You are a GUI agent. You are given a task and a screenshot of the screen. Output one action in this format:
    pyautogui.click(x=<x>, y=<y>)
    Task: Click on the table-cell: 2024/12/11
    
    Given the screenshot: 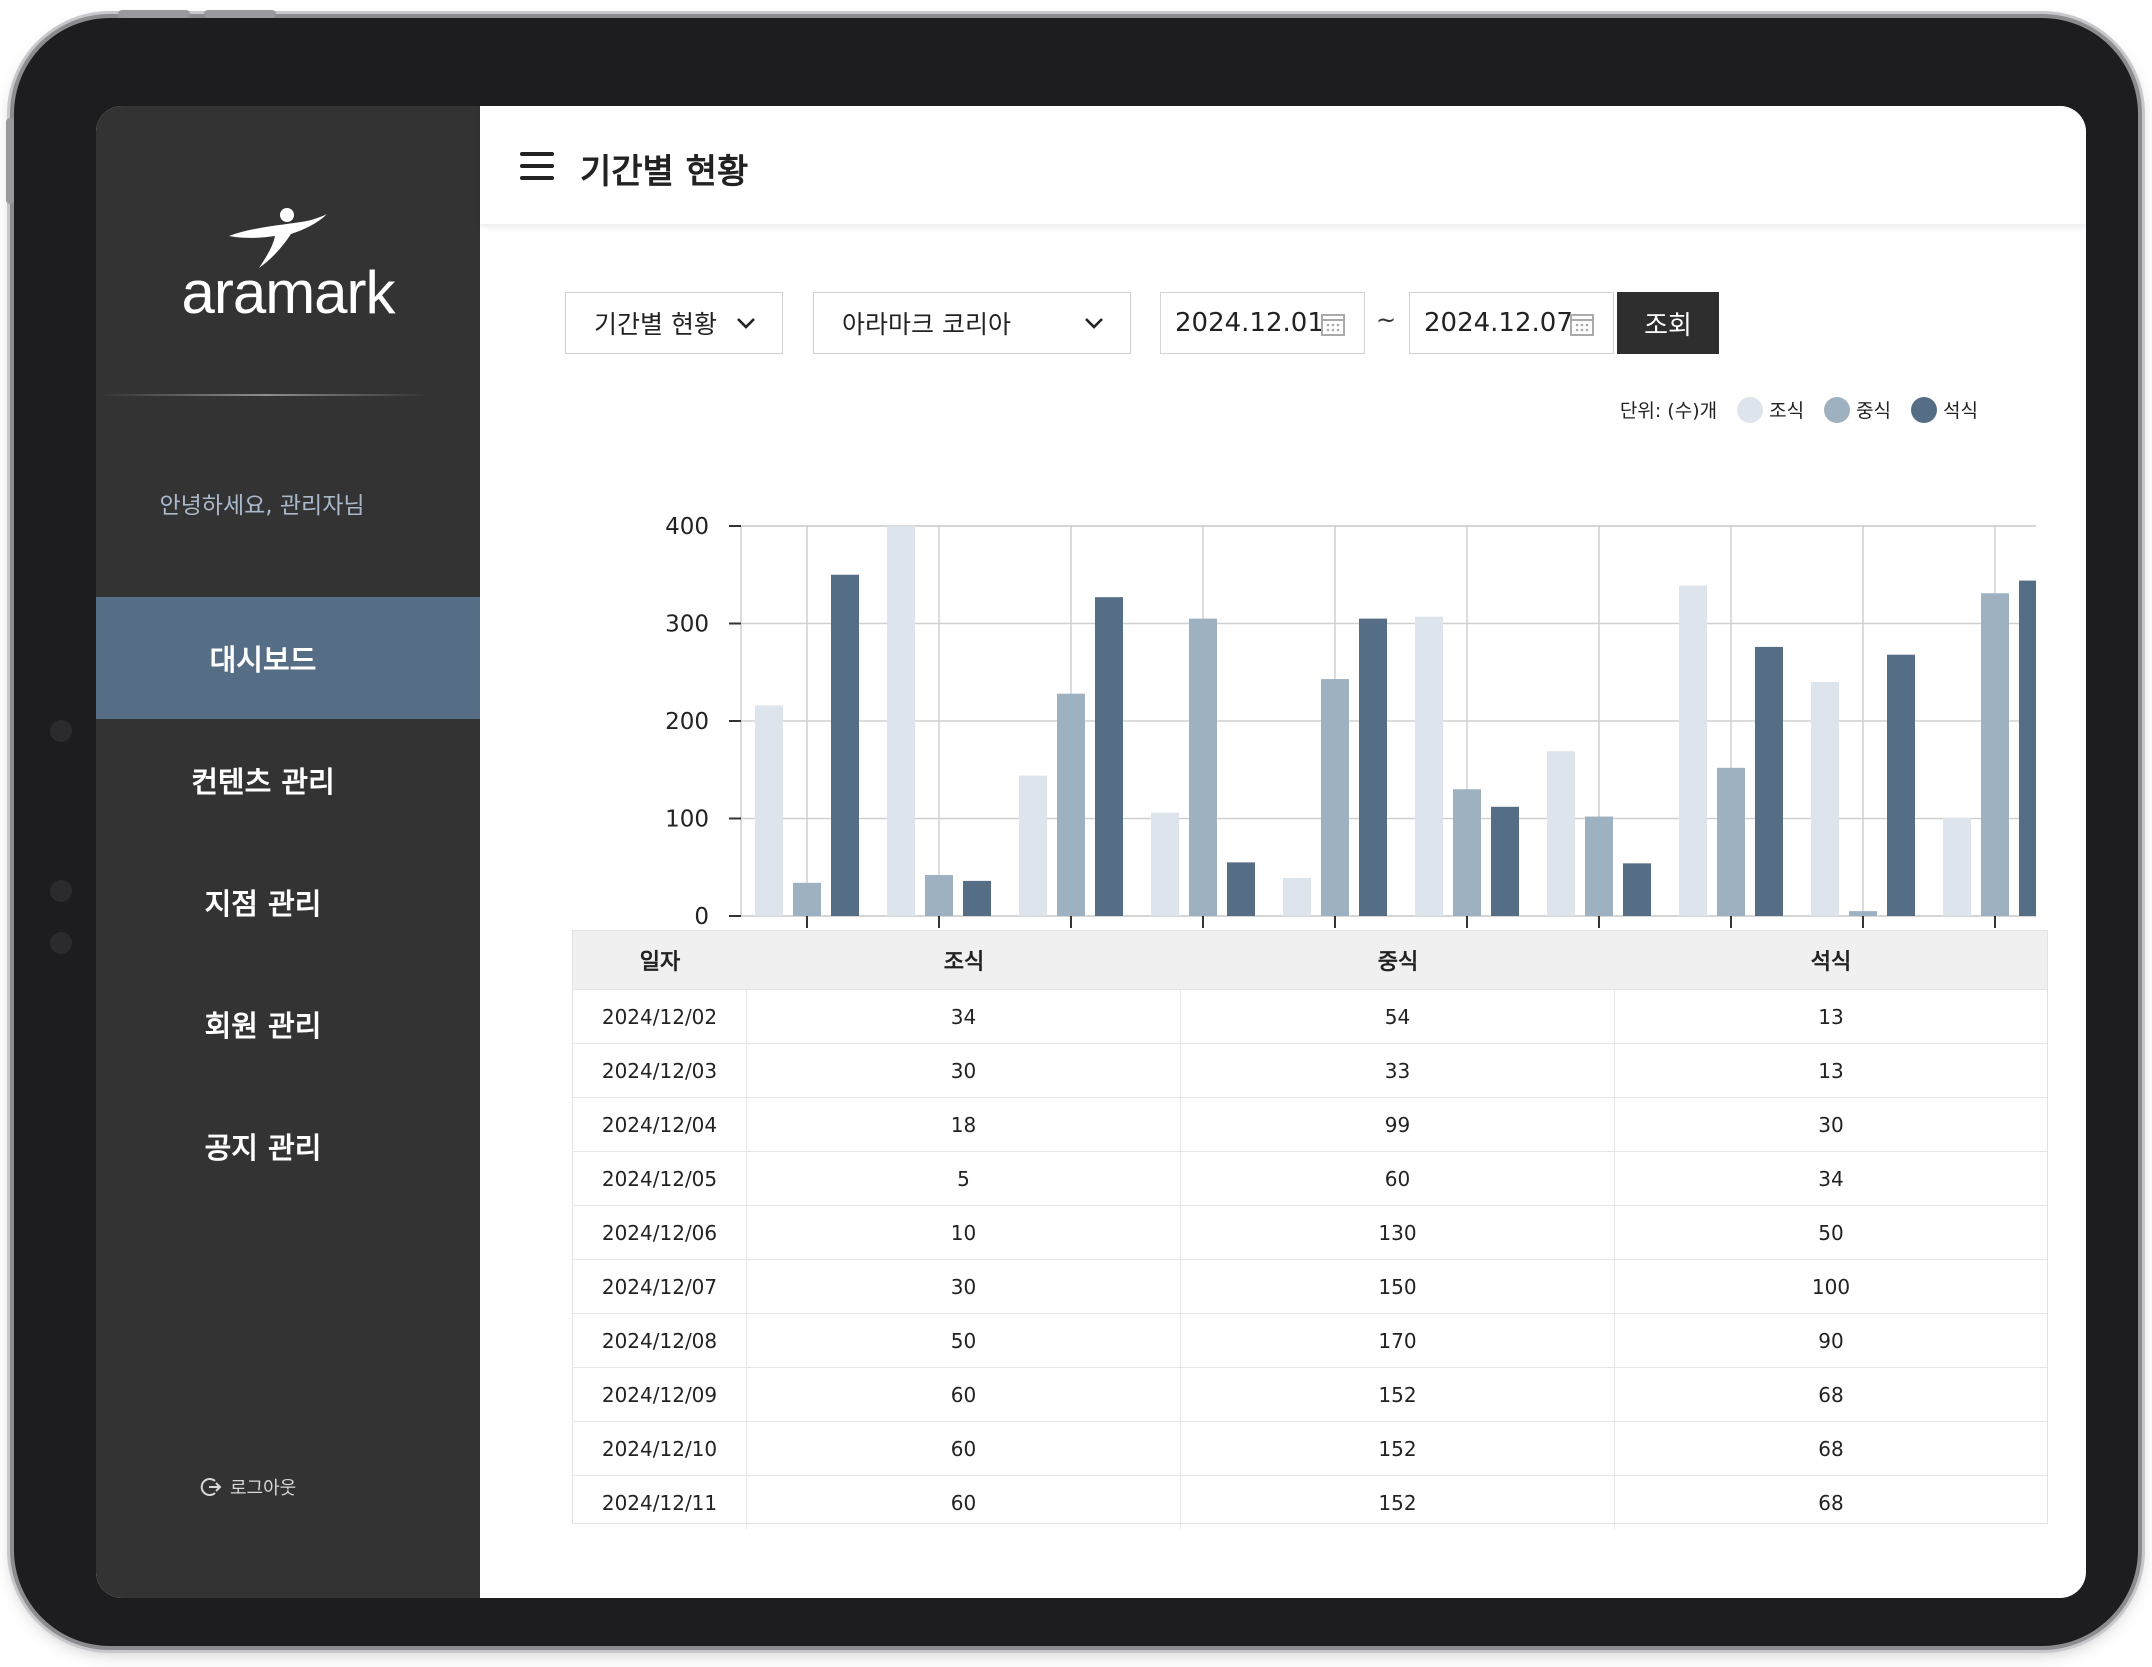 What is the action you would take?
    pyautogui.click(x=660, y=1502)
    